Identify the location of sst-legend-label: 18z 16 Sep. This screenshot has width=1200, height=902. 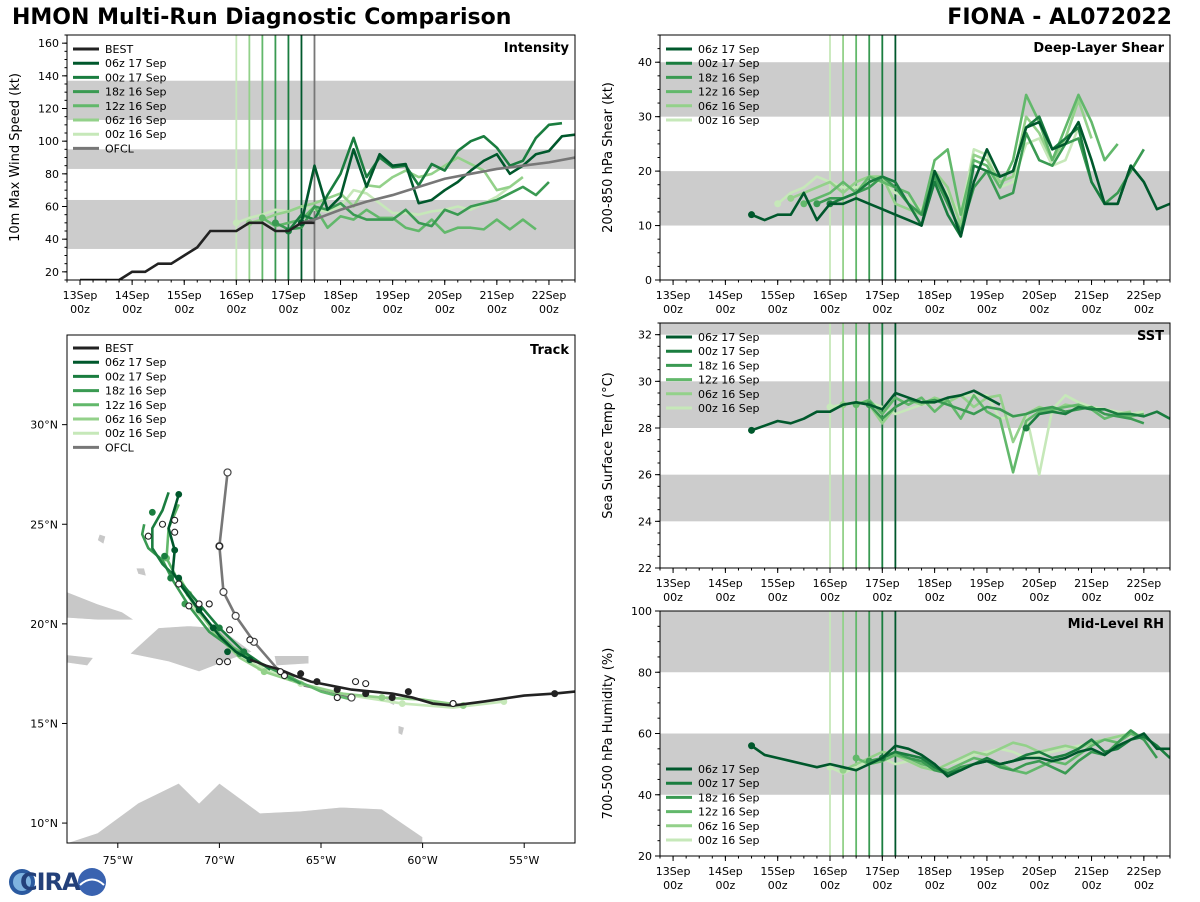
(729, 365).